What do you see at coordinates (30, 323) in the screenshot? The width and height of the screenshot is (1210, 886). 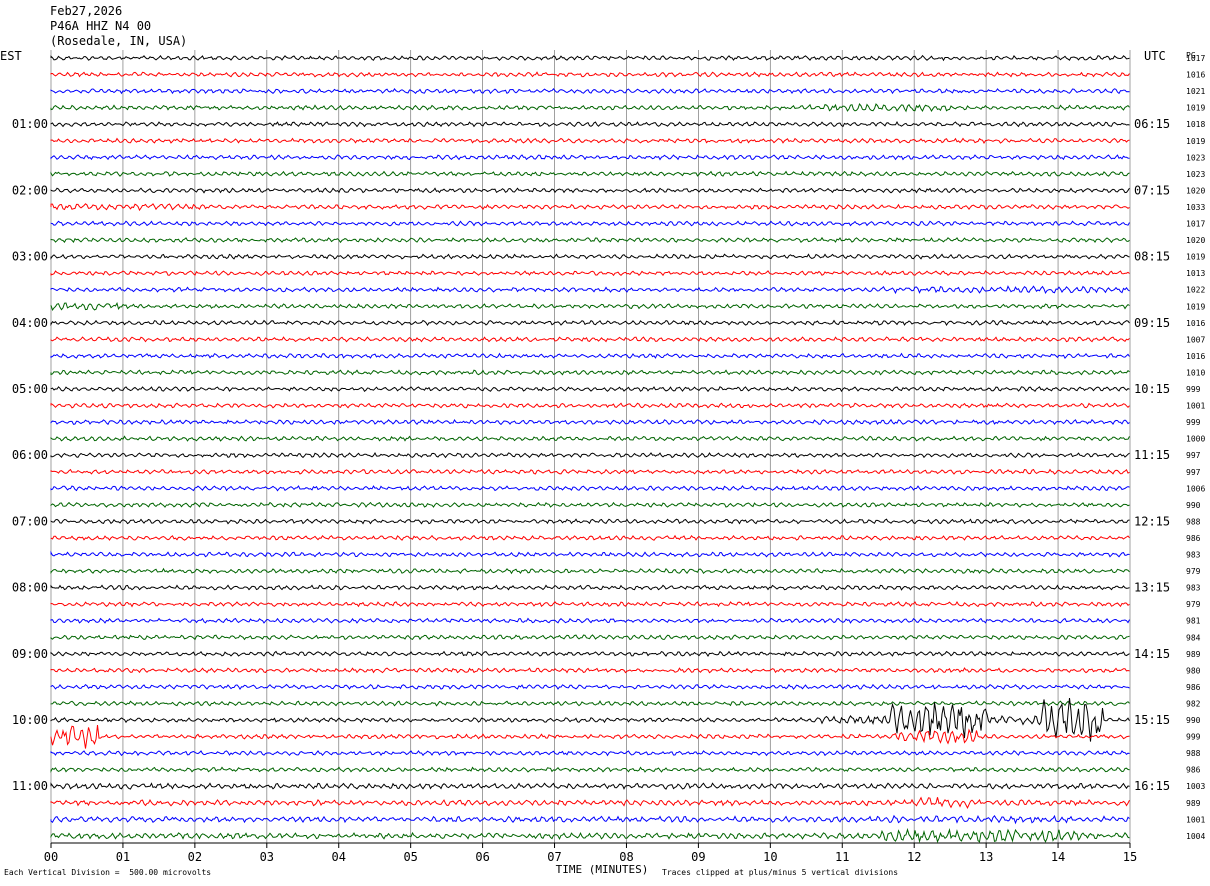 I see `left-hour-label: 04:00` at bounding box center [30, 323].